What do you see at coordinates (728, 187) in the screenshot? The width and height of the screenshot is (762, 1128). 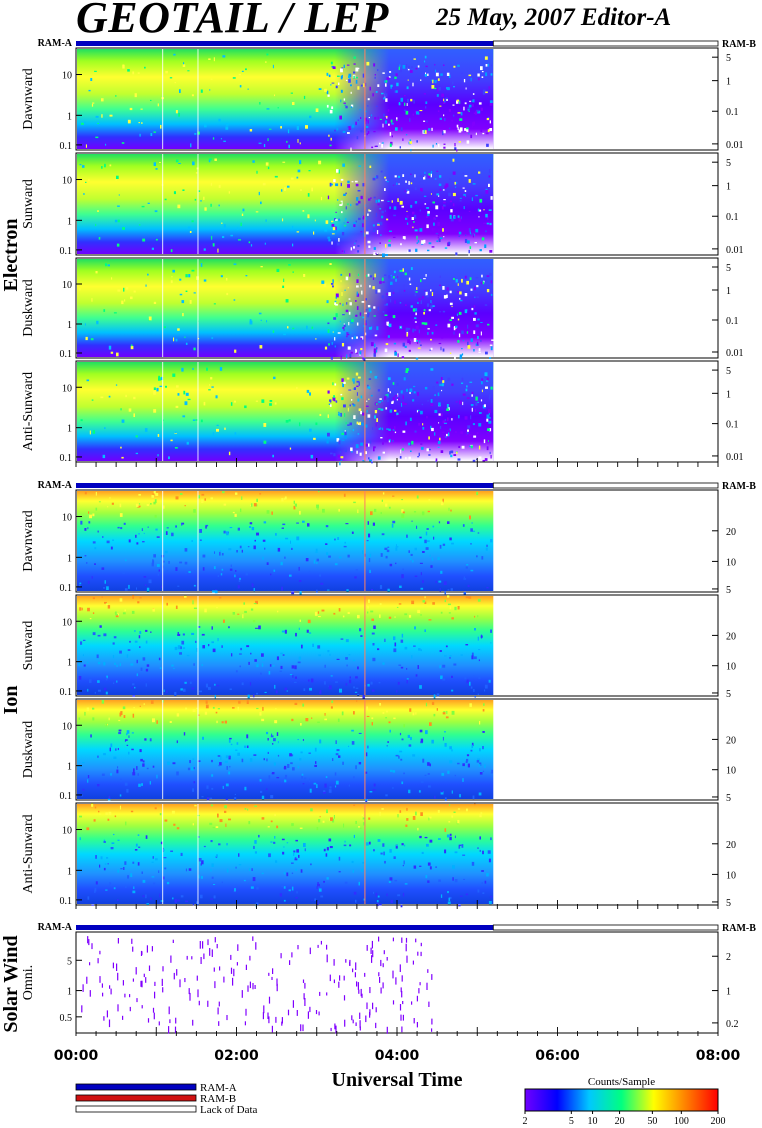 I see `electron-sunward-panel-right-tick-label-1: 1` at bounding box center [728, 187].